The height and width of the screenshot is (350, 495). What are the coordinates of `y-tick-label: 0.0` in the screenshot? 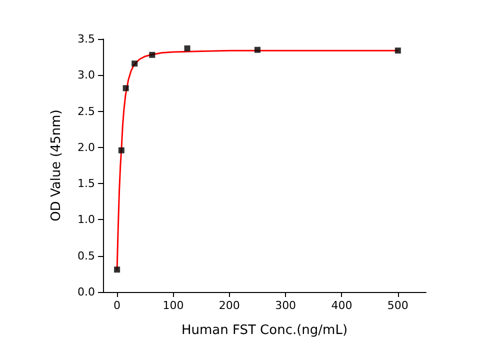 It's located at (86, 292).